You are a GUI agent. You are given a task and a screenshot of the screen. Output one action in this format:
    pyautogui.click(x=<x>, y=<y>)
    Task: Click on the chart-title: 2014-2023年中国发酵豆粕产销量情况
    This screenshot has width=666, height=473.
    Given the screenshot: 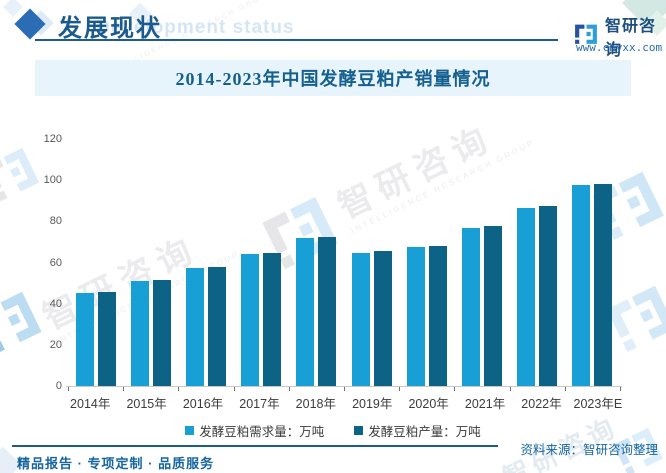 What is the action you would take?
    pyautogui.click(x=333, y=79)
    